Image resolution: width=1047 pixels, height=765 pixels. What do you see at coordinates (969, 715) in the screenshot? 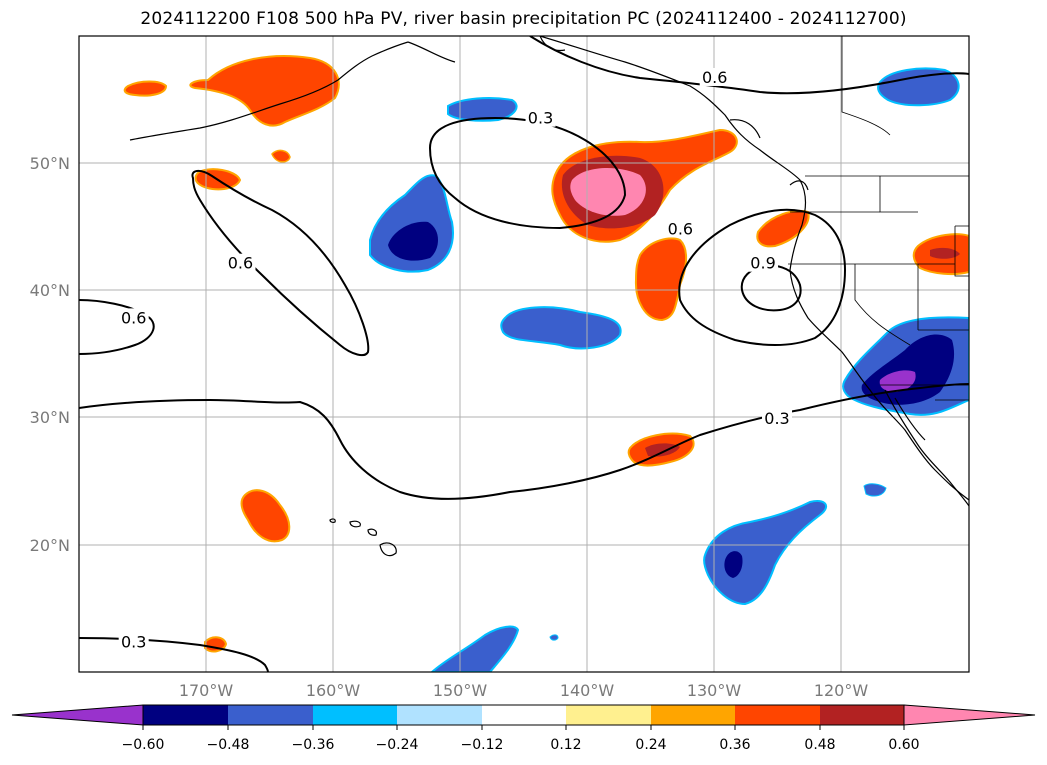
I see `colorbar-over-triangle` at bounding box center [969, 715].